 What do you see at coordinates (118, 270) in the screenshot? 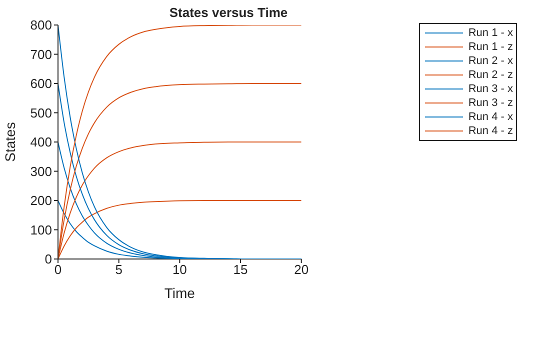
I see `x-tick-label: 5` at bounding box center [118, 270].